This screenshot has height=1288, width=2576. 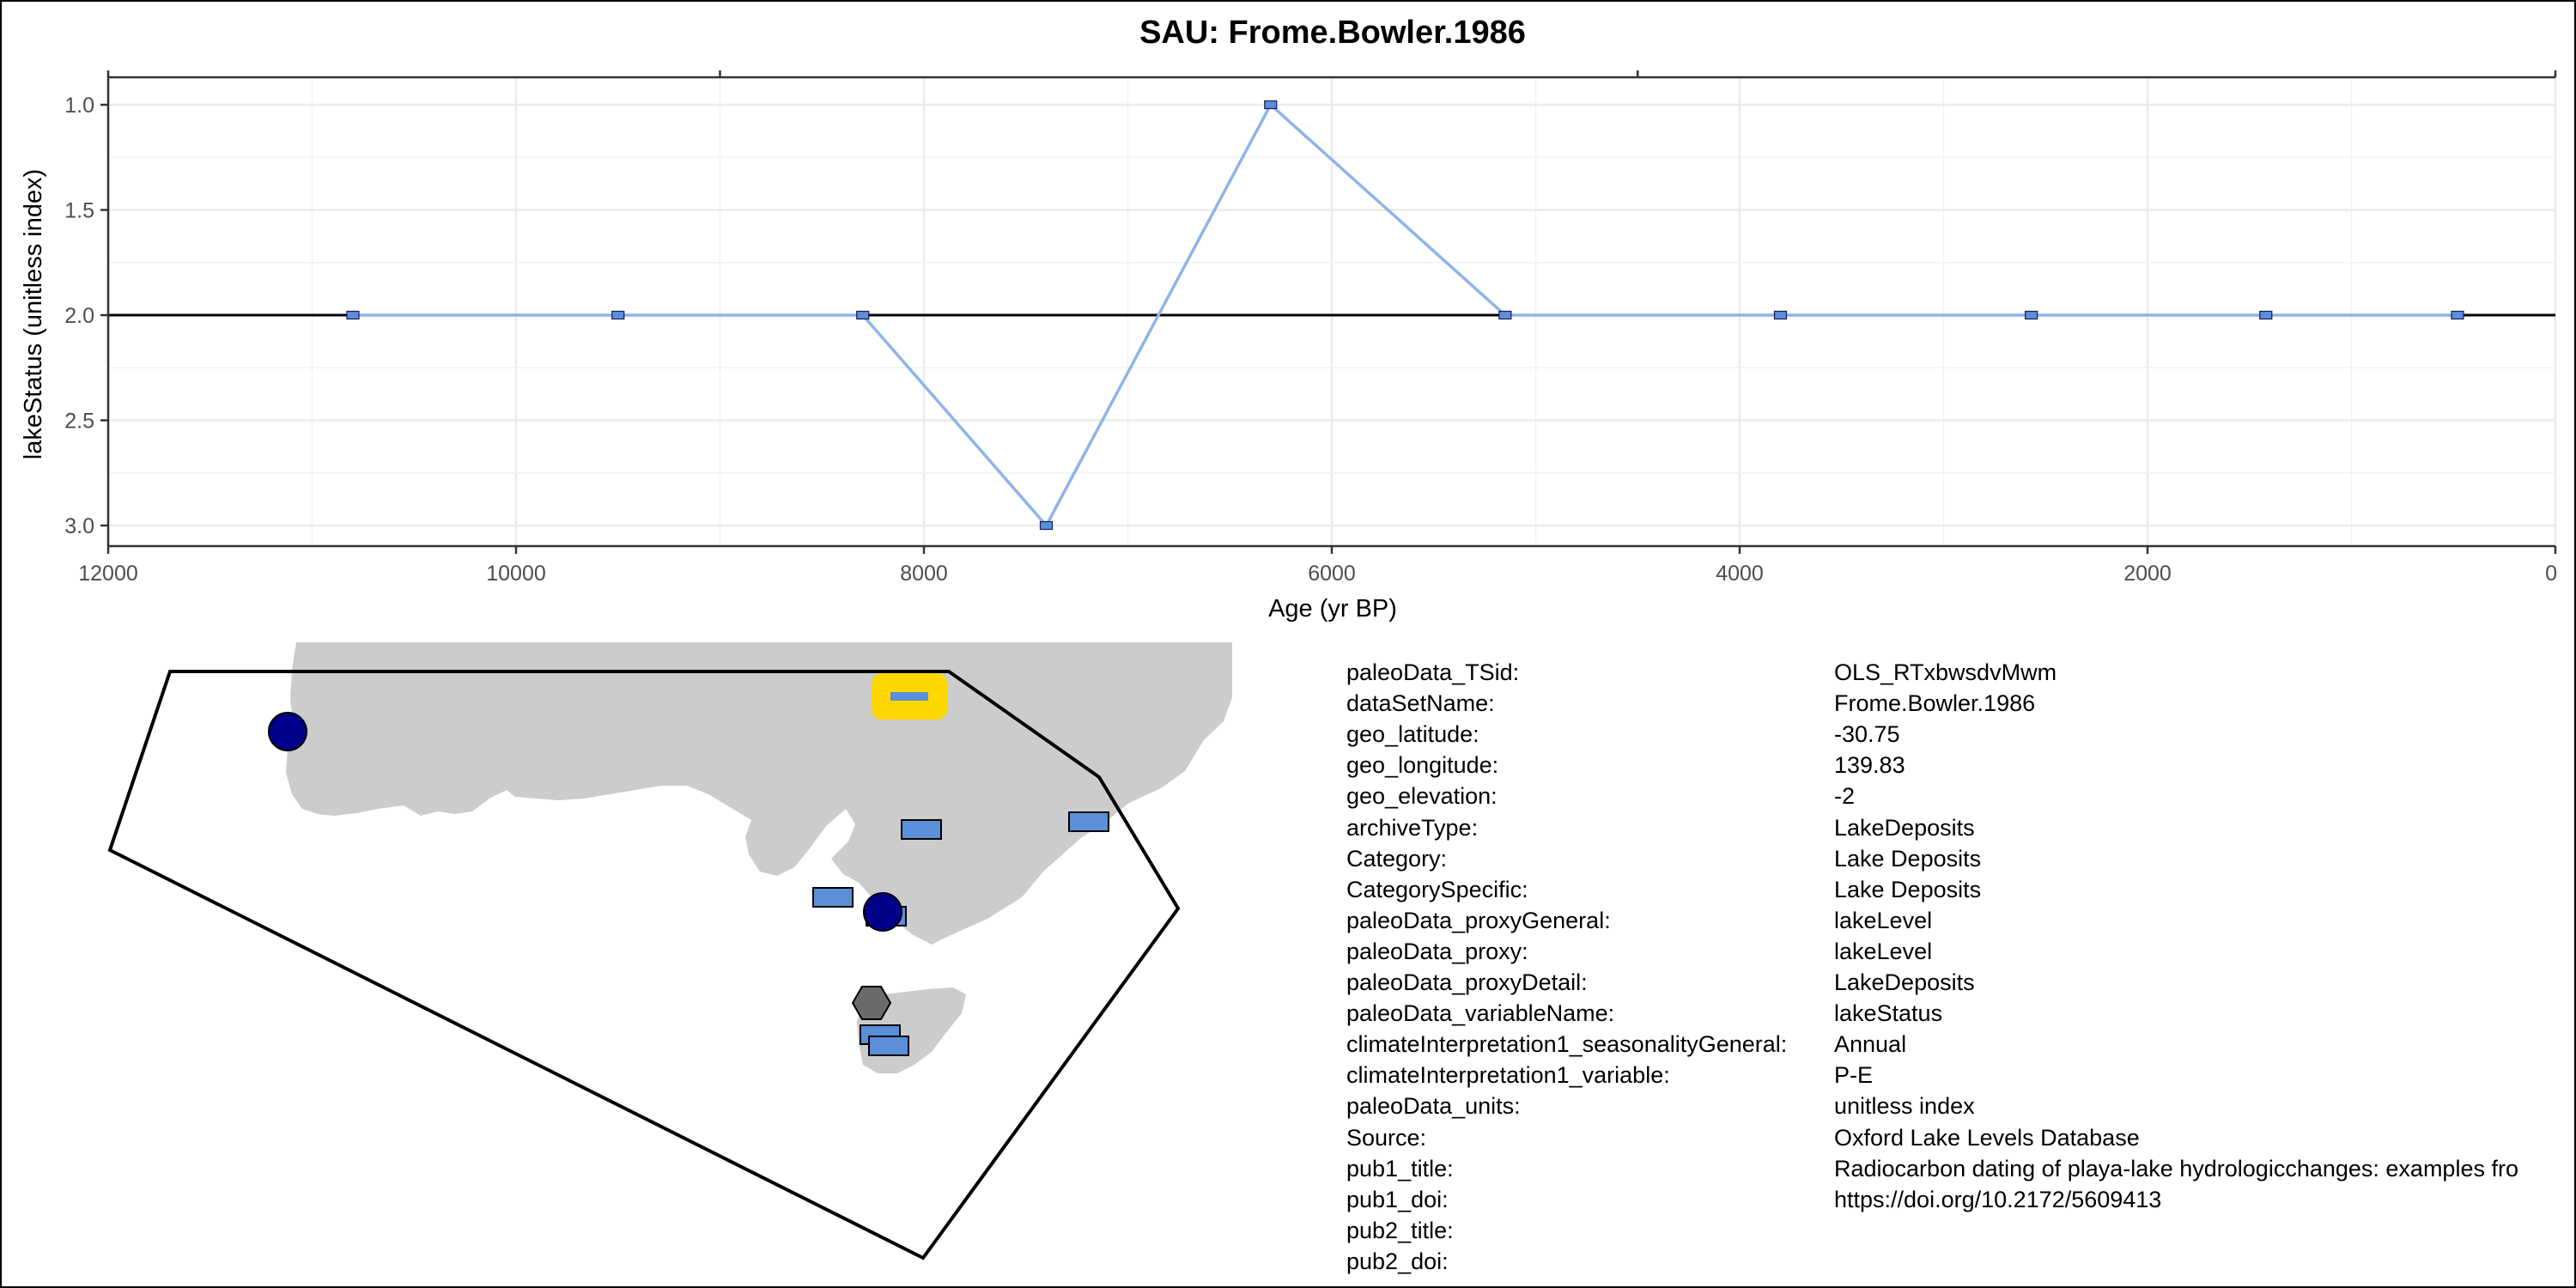 What do you see at coordinates (1870, 766) in the screenshot?
I see `metadata-value: 139.83` at bounding box center [1870, 766].